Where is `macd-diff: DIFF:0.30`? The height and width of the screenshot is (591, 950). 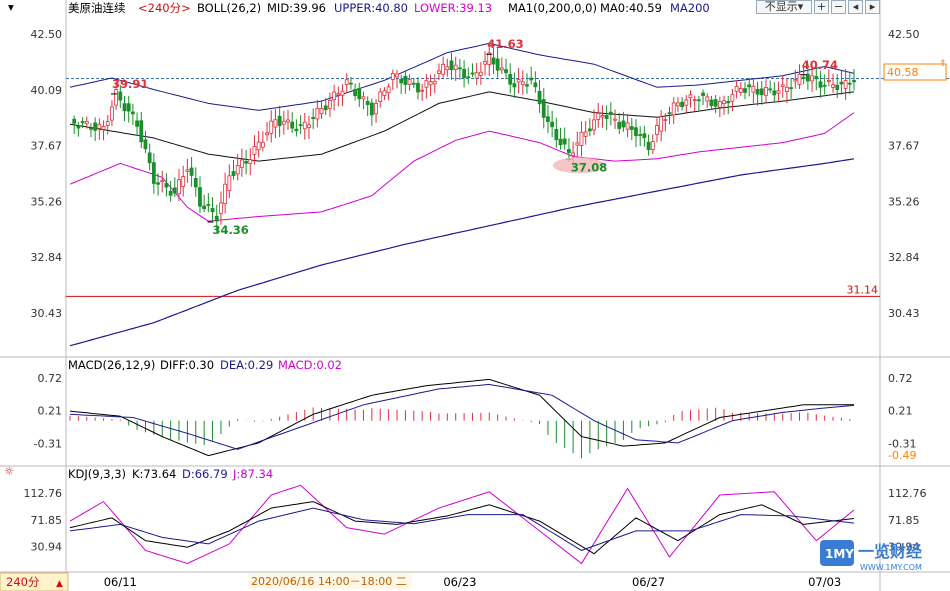
macd-diff: DIFF:0.30 is located at coordinates (187, 365).